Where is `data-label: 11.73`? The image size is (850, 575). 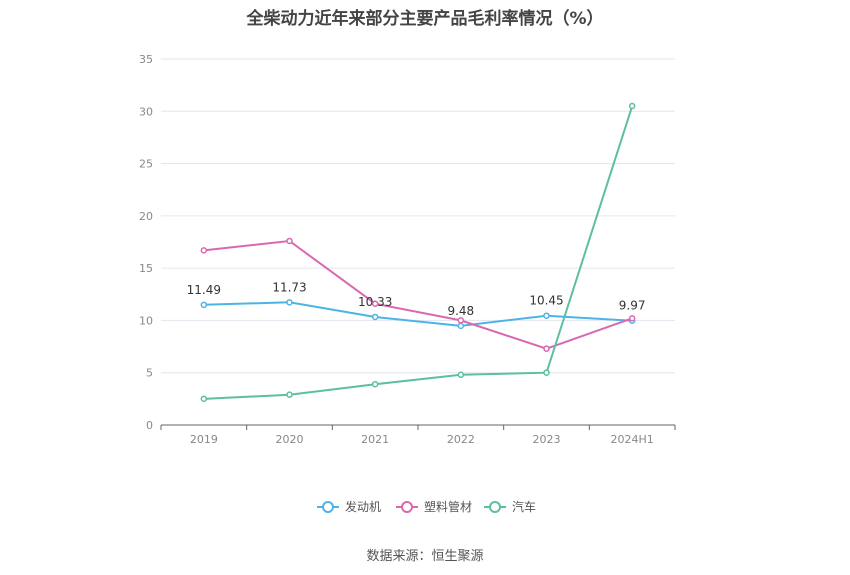 data-label: 11.73 is located at coordinates (289, 287).